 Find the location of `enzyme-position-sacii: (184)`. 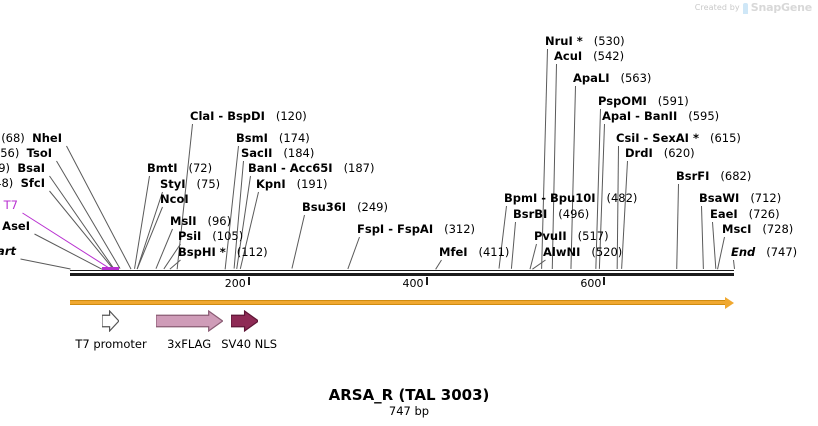

enzyme-position-sacii: (184) is located at coordinates (299, 153).